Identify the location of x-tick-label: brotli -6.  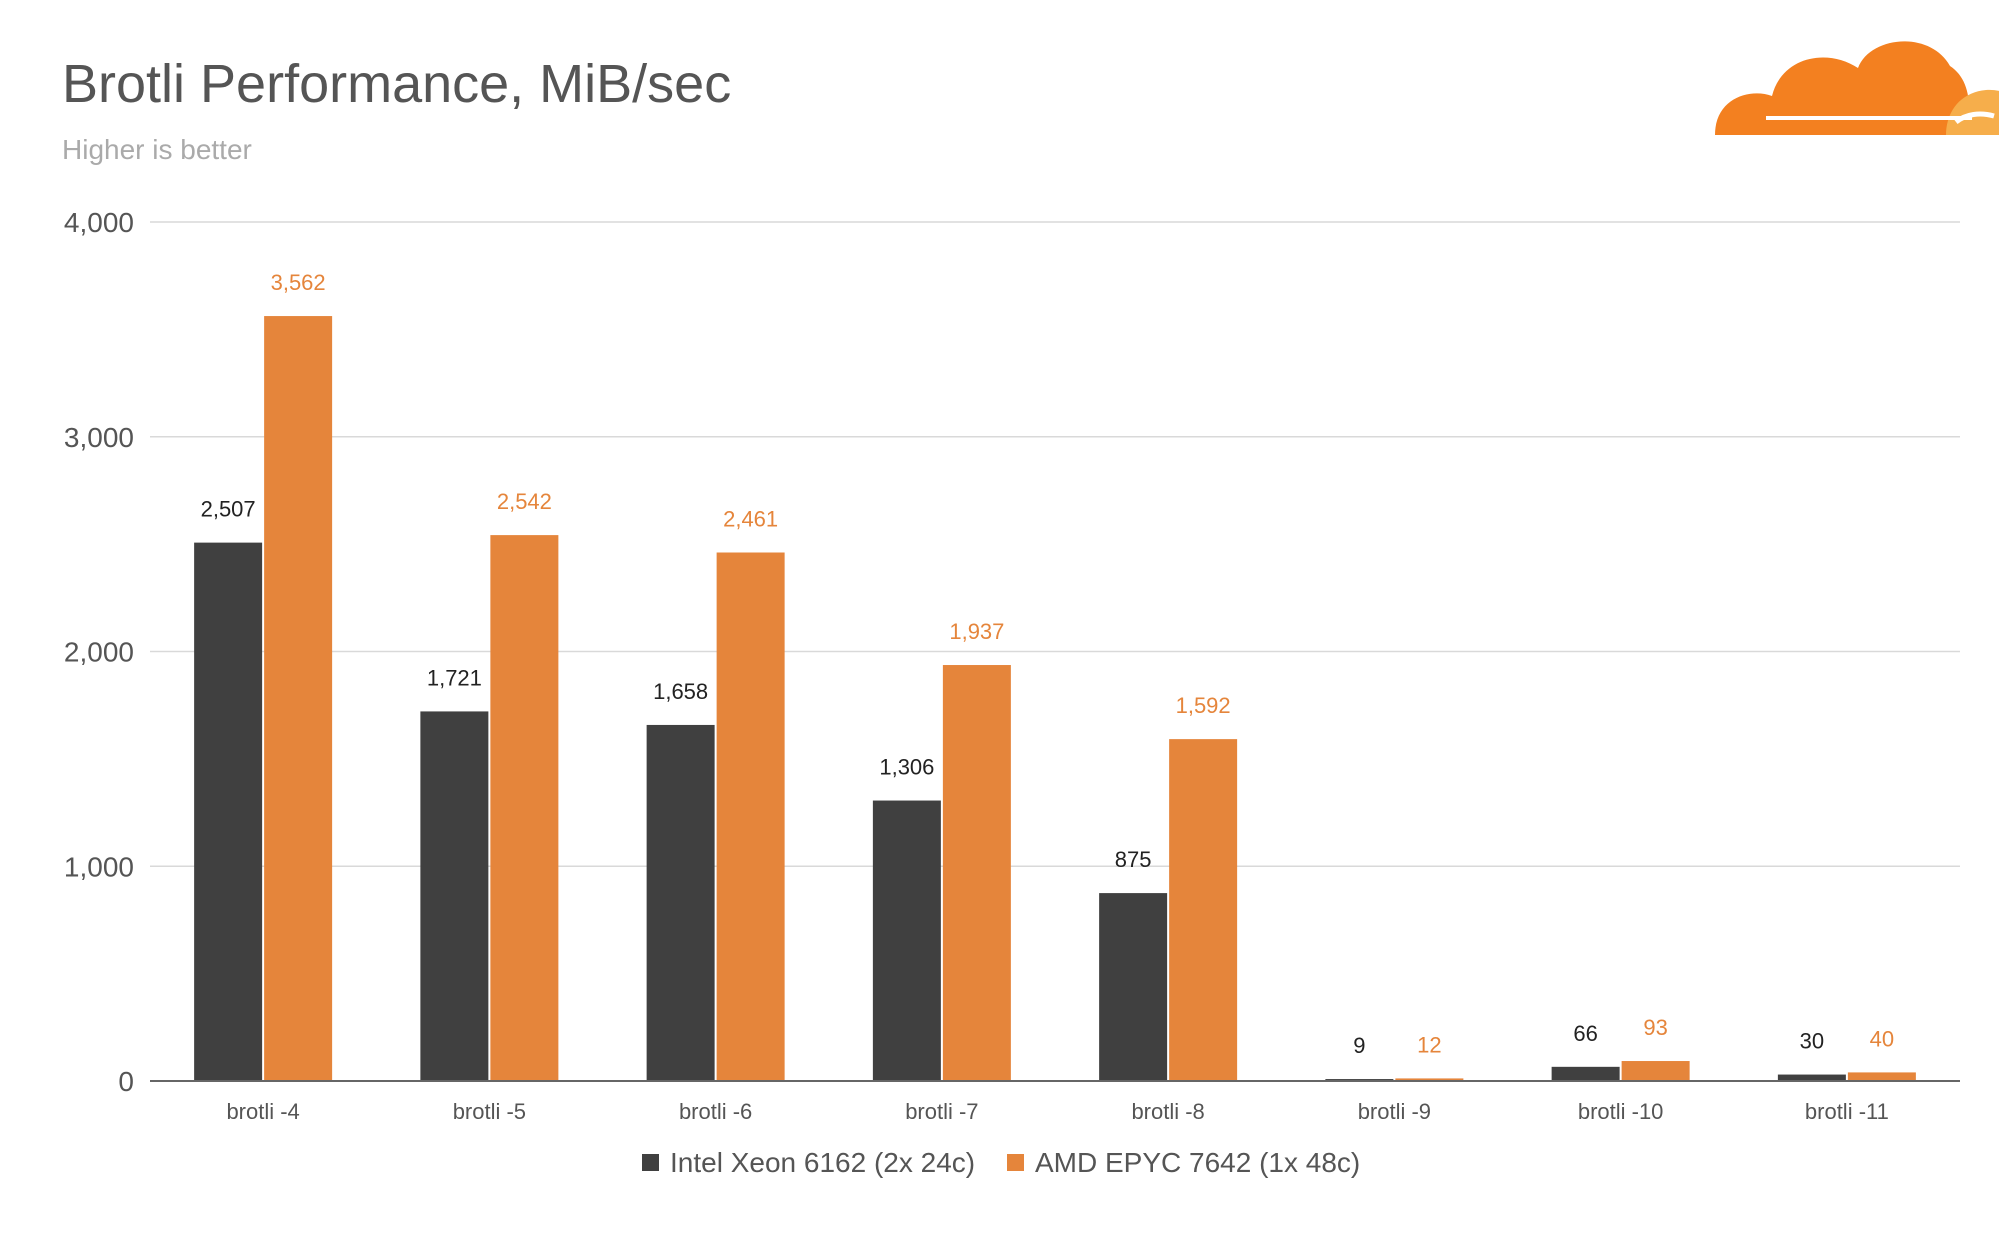
(715, 1111).